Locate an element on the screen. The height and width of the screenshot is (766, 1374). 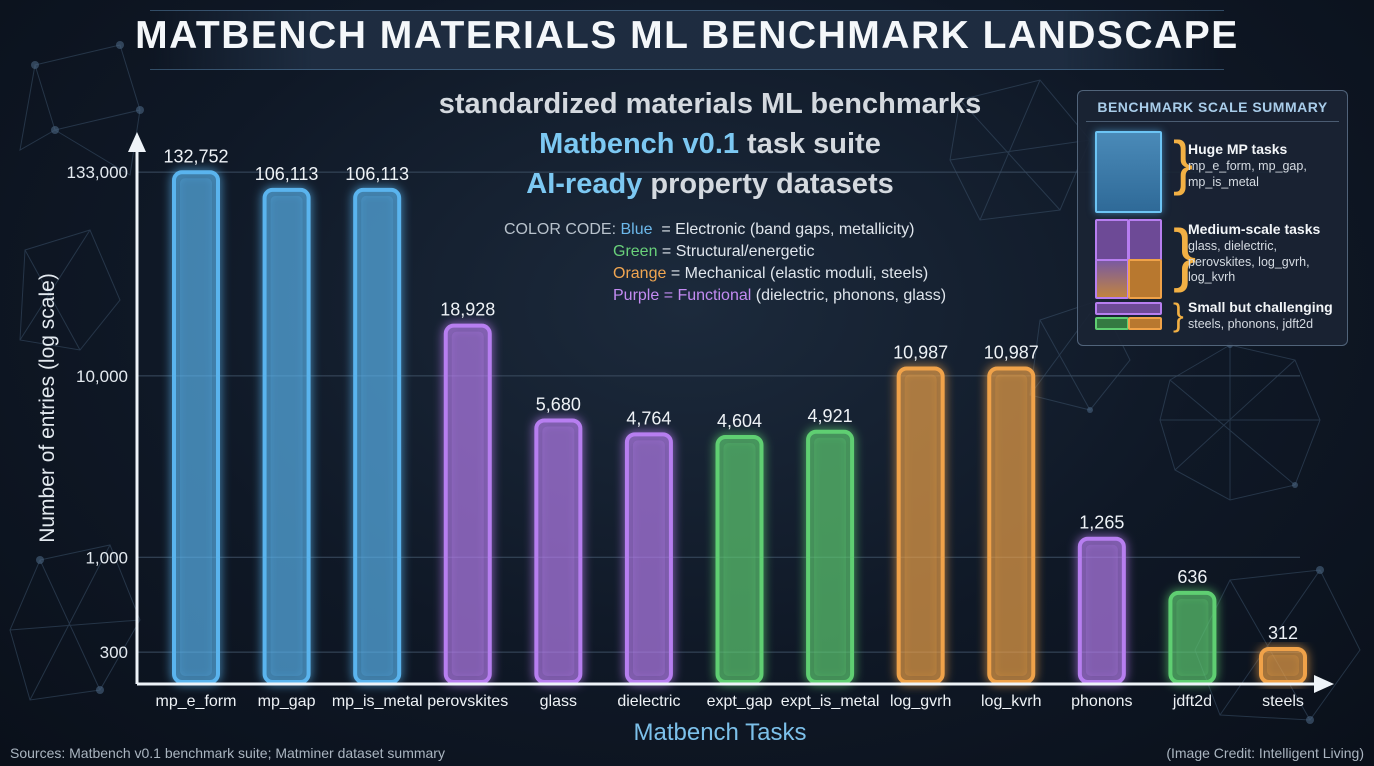
color-code-blue-word: Blue is located at coordinates (636, 229).